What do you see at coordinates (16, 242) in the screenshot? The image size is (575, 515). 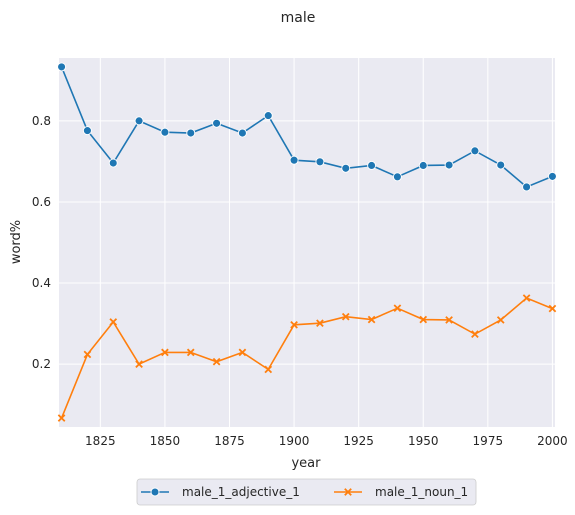 I see `y-axis-label: word%` at bounding box center [16, 242].